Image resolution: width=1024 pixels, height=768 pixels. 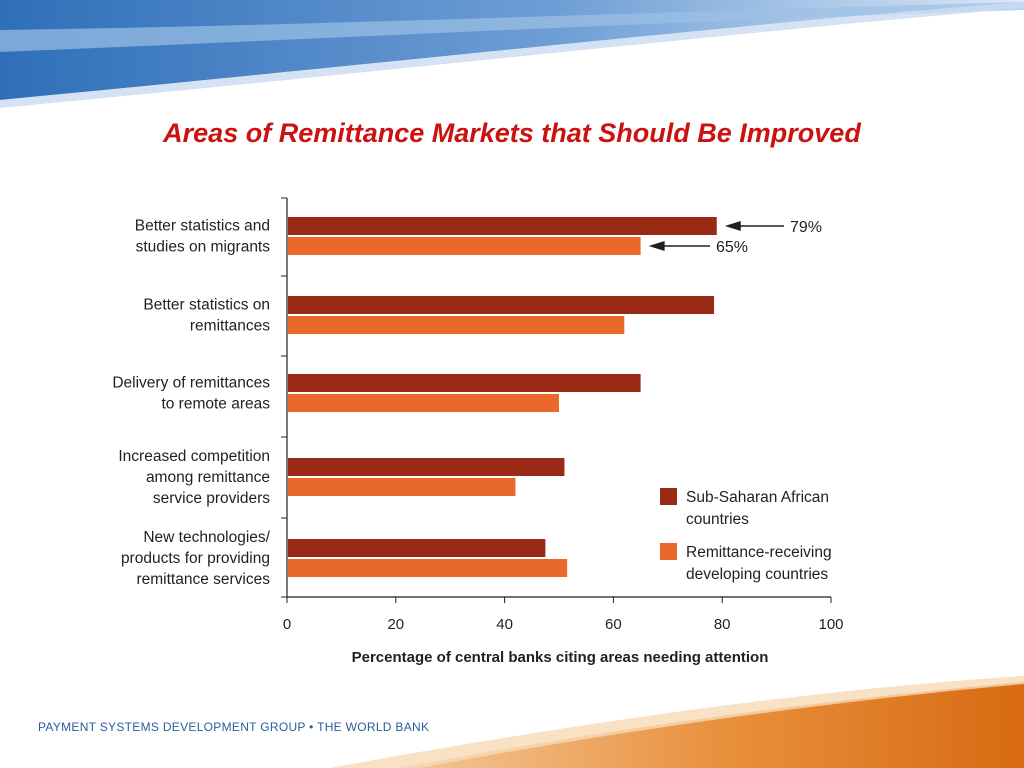 I want to click on x-tick-label: 0, so click(x=287, y=624).